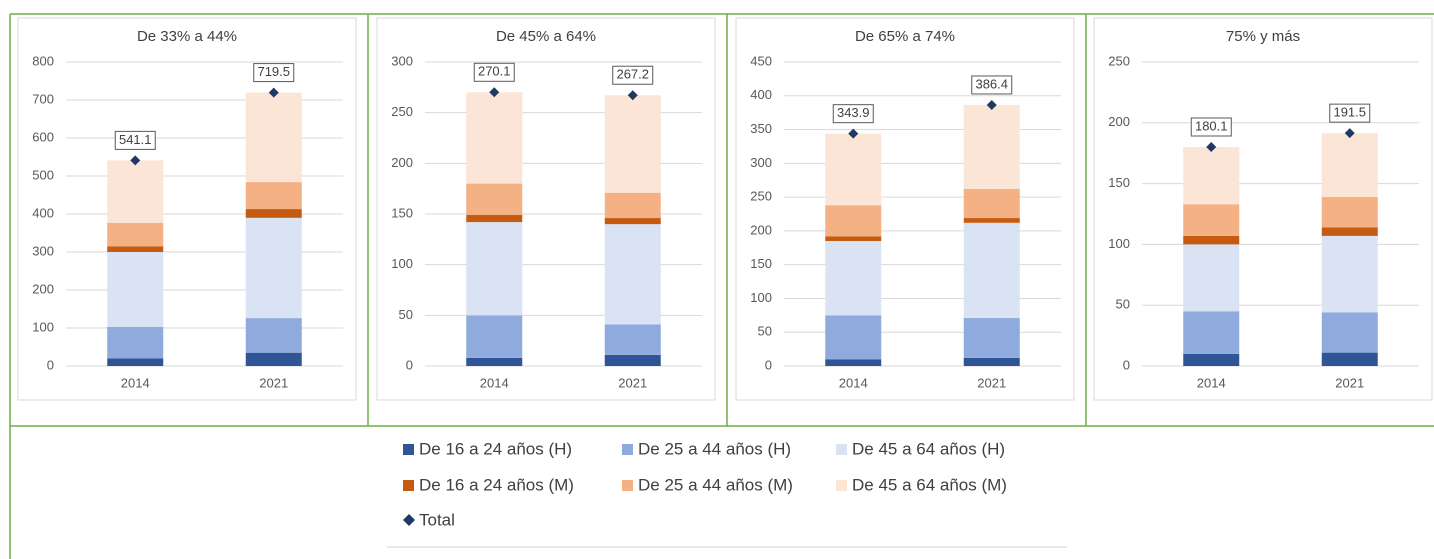 The height and width of the screenshot is (559, 1434). I want to click on legend-label: De 25 a 44 años (H), so click(714, 448).